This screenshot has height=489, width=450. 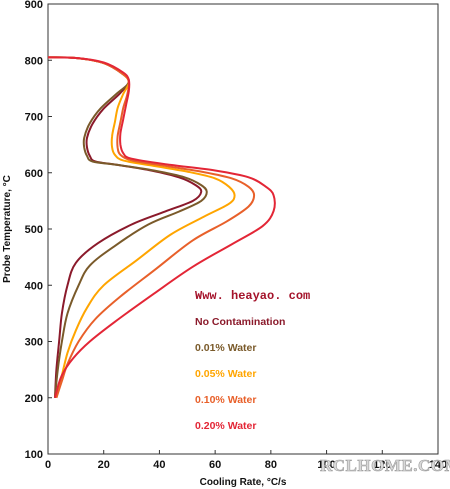 I want to click on x-tick-label: 20, so click(x=104, y=465).